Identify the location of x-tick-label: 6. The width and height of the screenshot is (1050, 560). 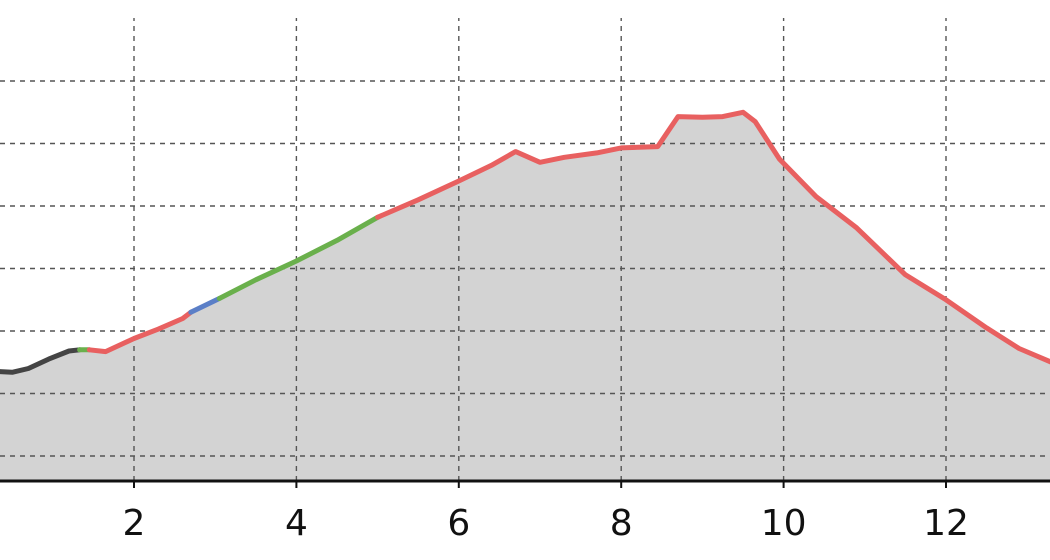
(458, 523).